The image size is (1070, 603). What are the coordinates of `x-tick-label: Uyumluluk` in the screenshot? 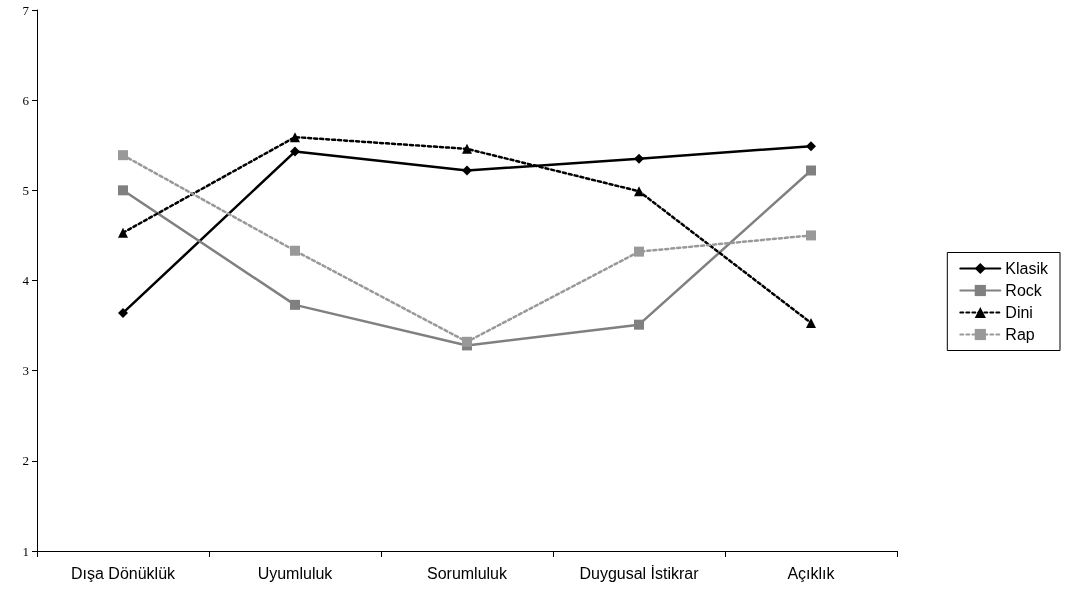 It's located at (295, 573).